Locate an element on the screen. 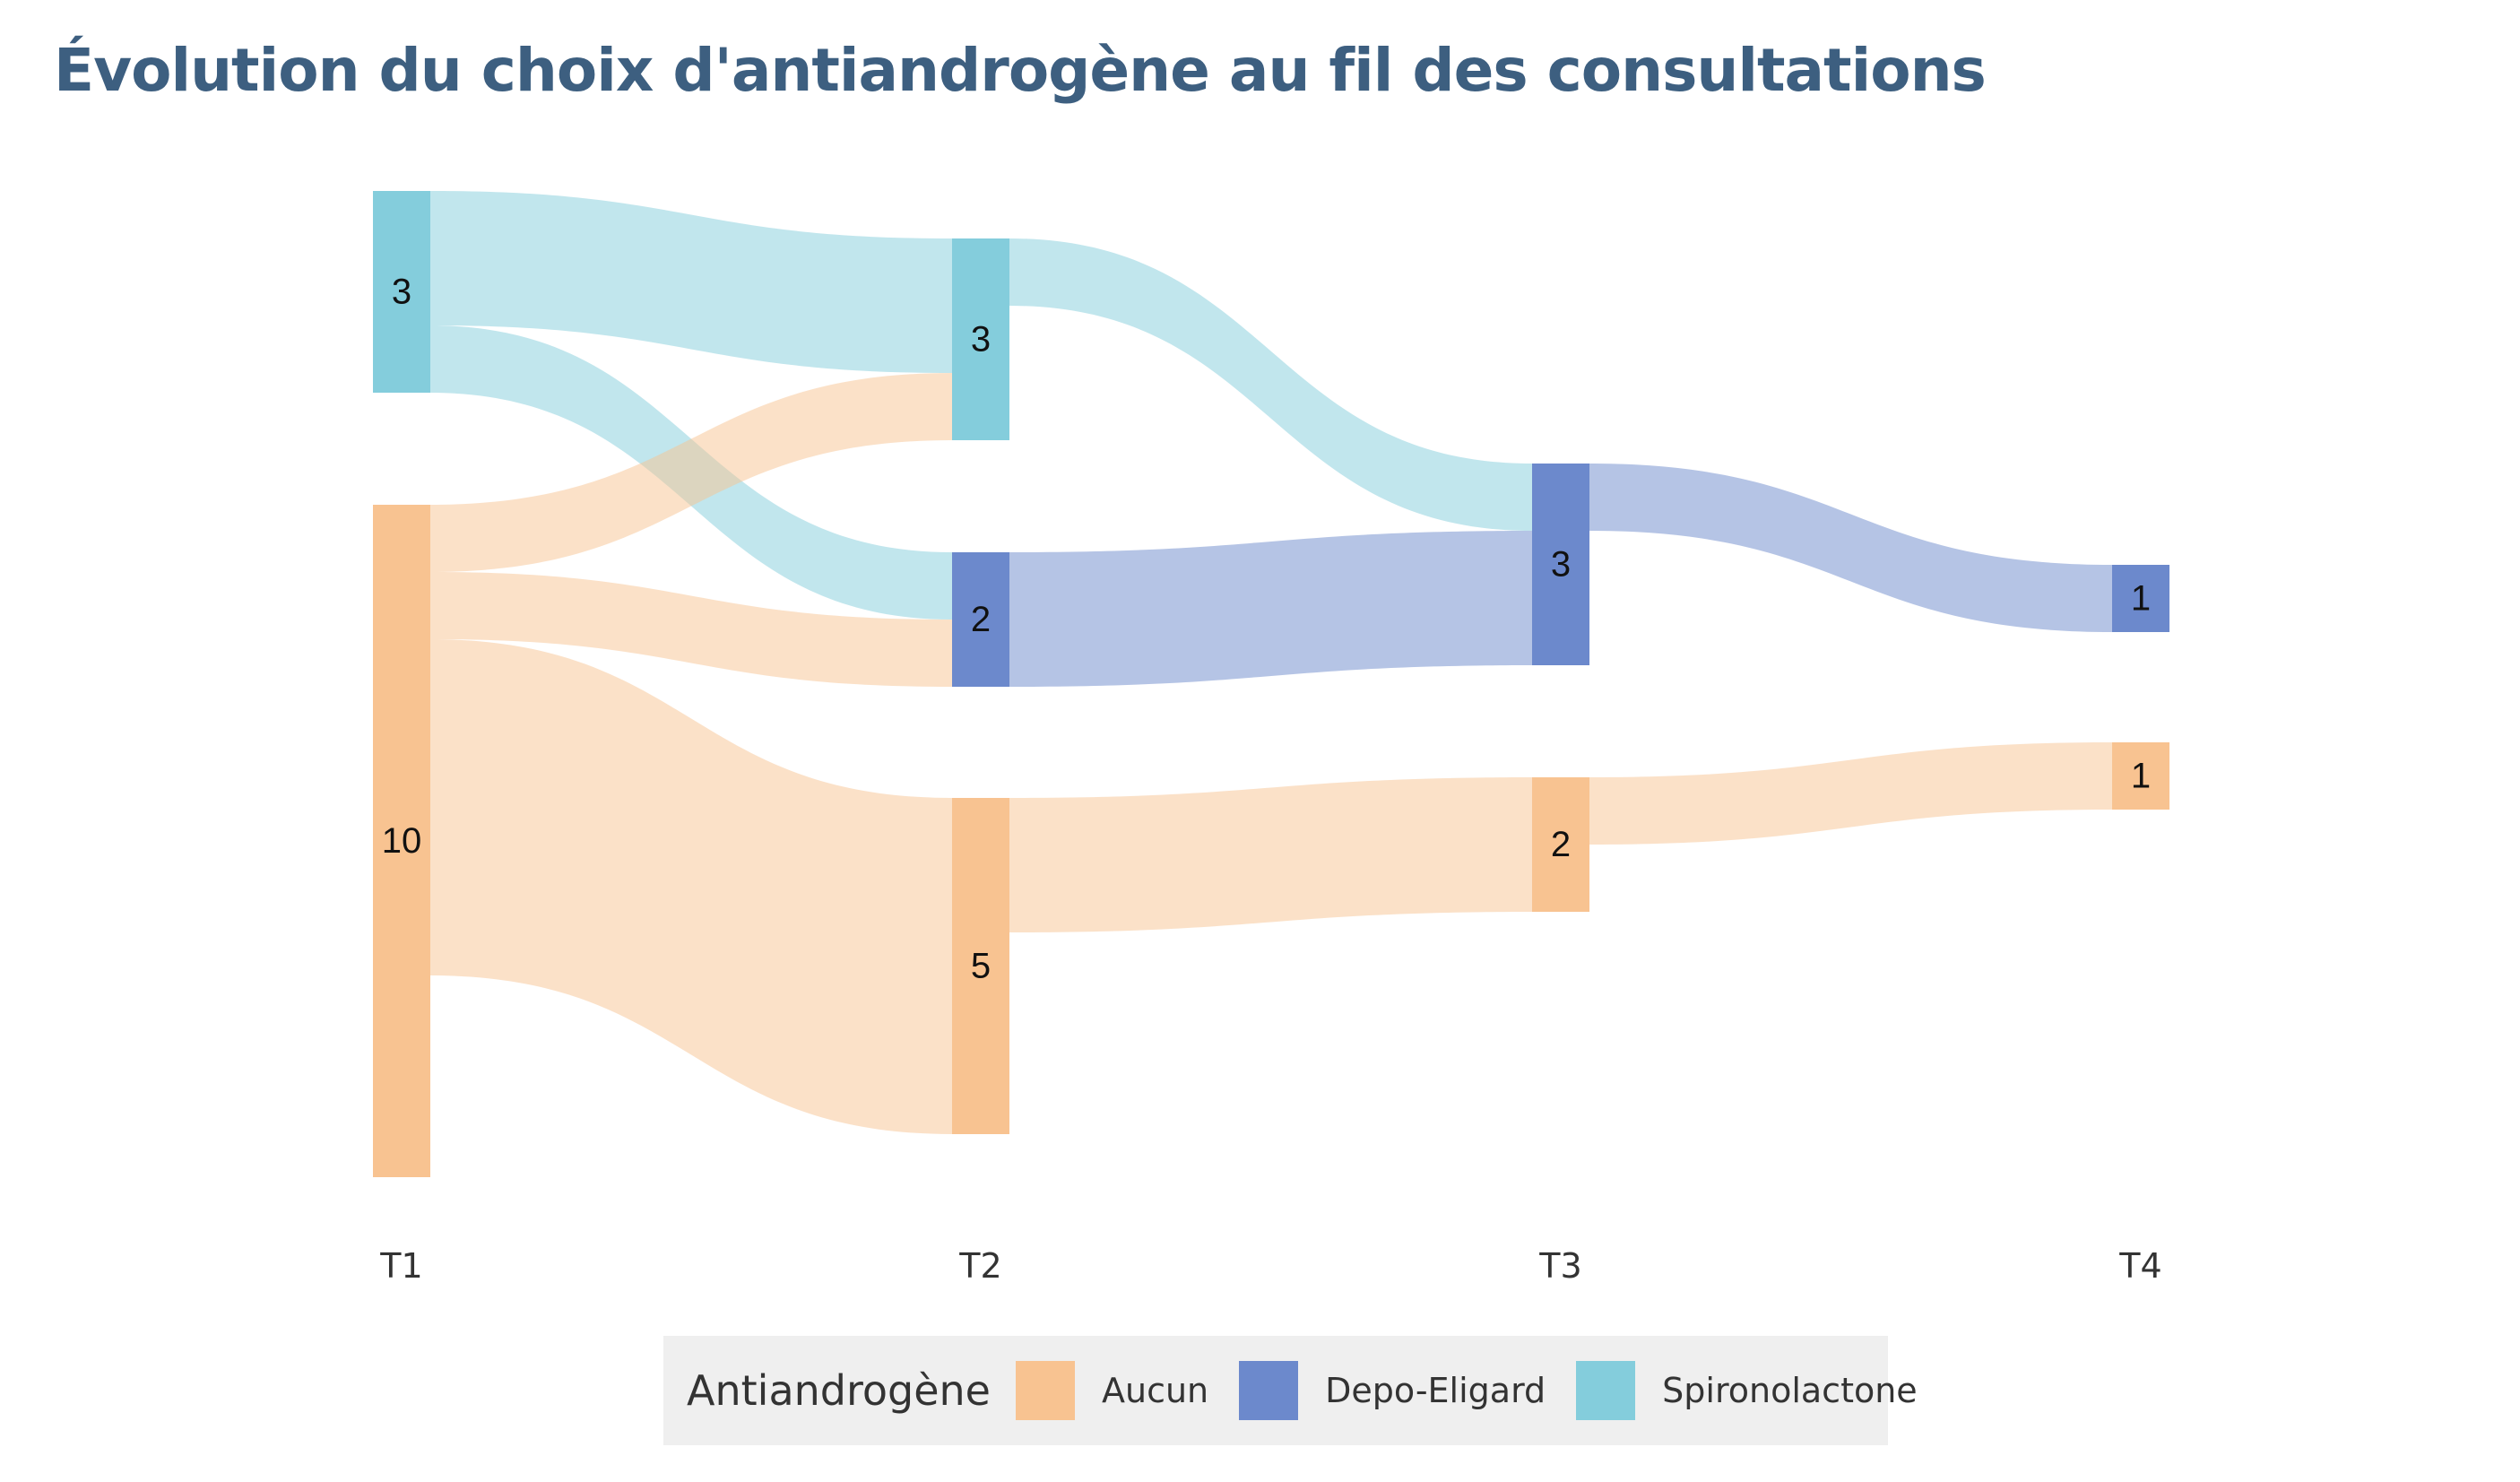 This screenshot has height=1482, width=2520. legend-item-spironolactone: Spironolactone is located at coordinates (1747, 1391).